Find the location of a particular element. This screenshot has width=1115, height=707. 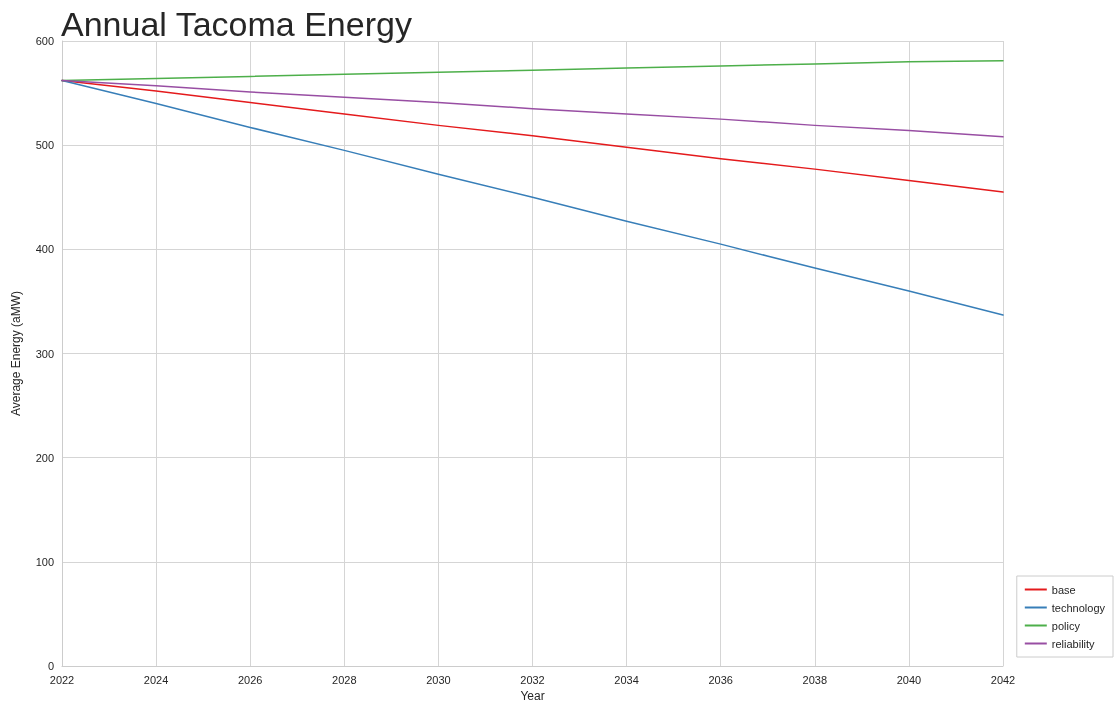

x-tick-label: 2042 is located at coordinates (1003, 679).